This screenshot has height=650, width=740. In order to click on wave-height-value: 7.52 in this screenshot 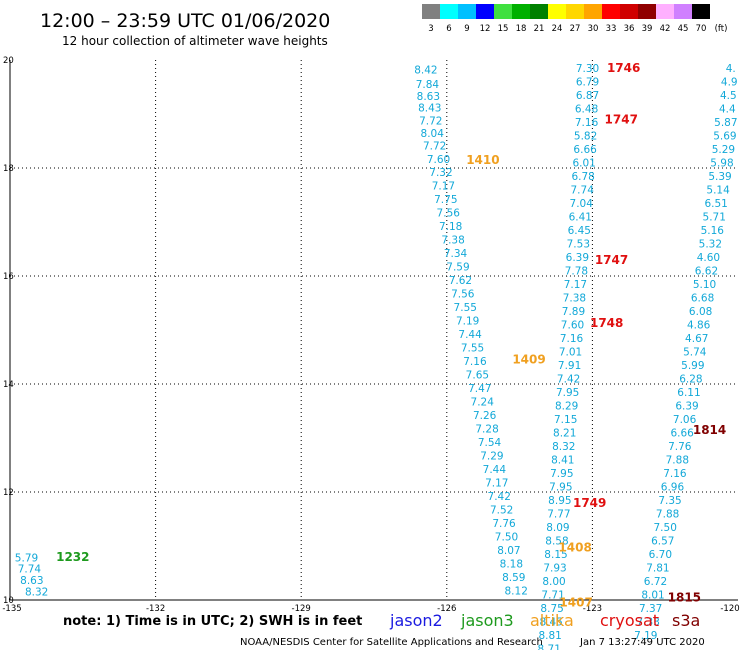, I will do `click(501, 510)`.